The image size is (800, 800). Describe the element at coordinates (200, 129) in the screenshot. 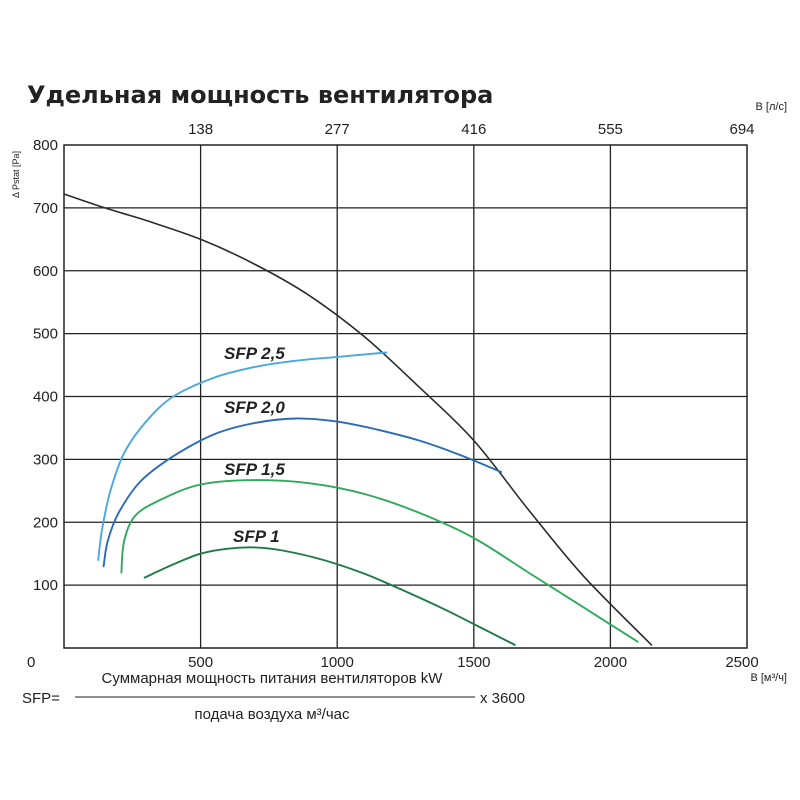

I see `x2-tick-label: 138` at that location.